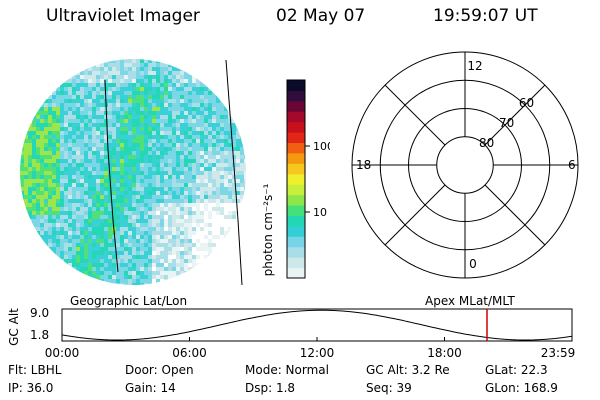 The height and width of the screenshot is (400, 600). I want to click on colorbar-ticks: 100 10, so click(317, 179).